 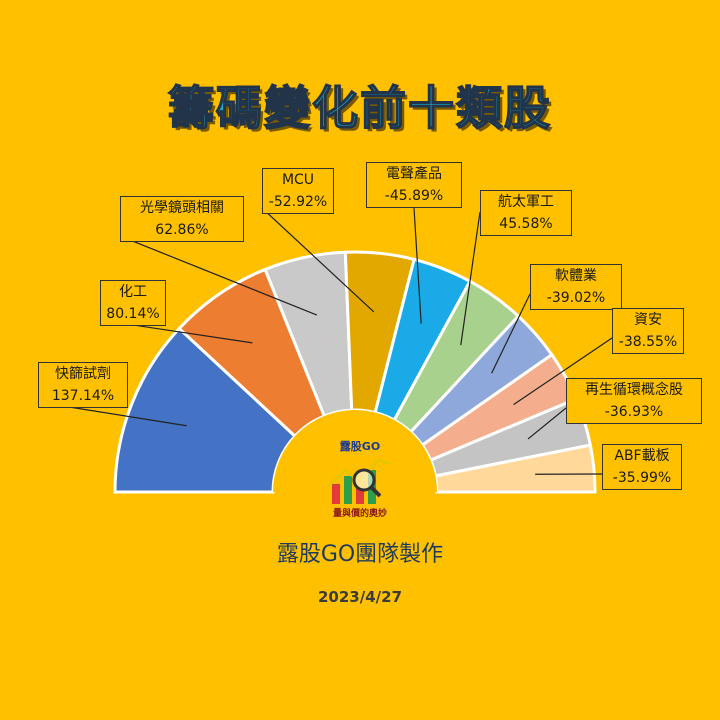 What do you see at coordinates (359, 108) in the screenshot?
I see `page-title: 籌碼變化前十類股` at bounding box center [359, 108].